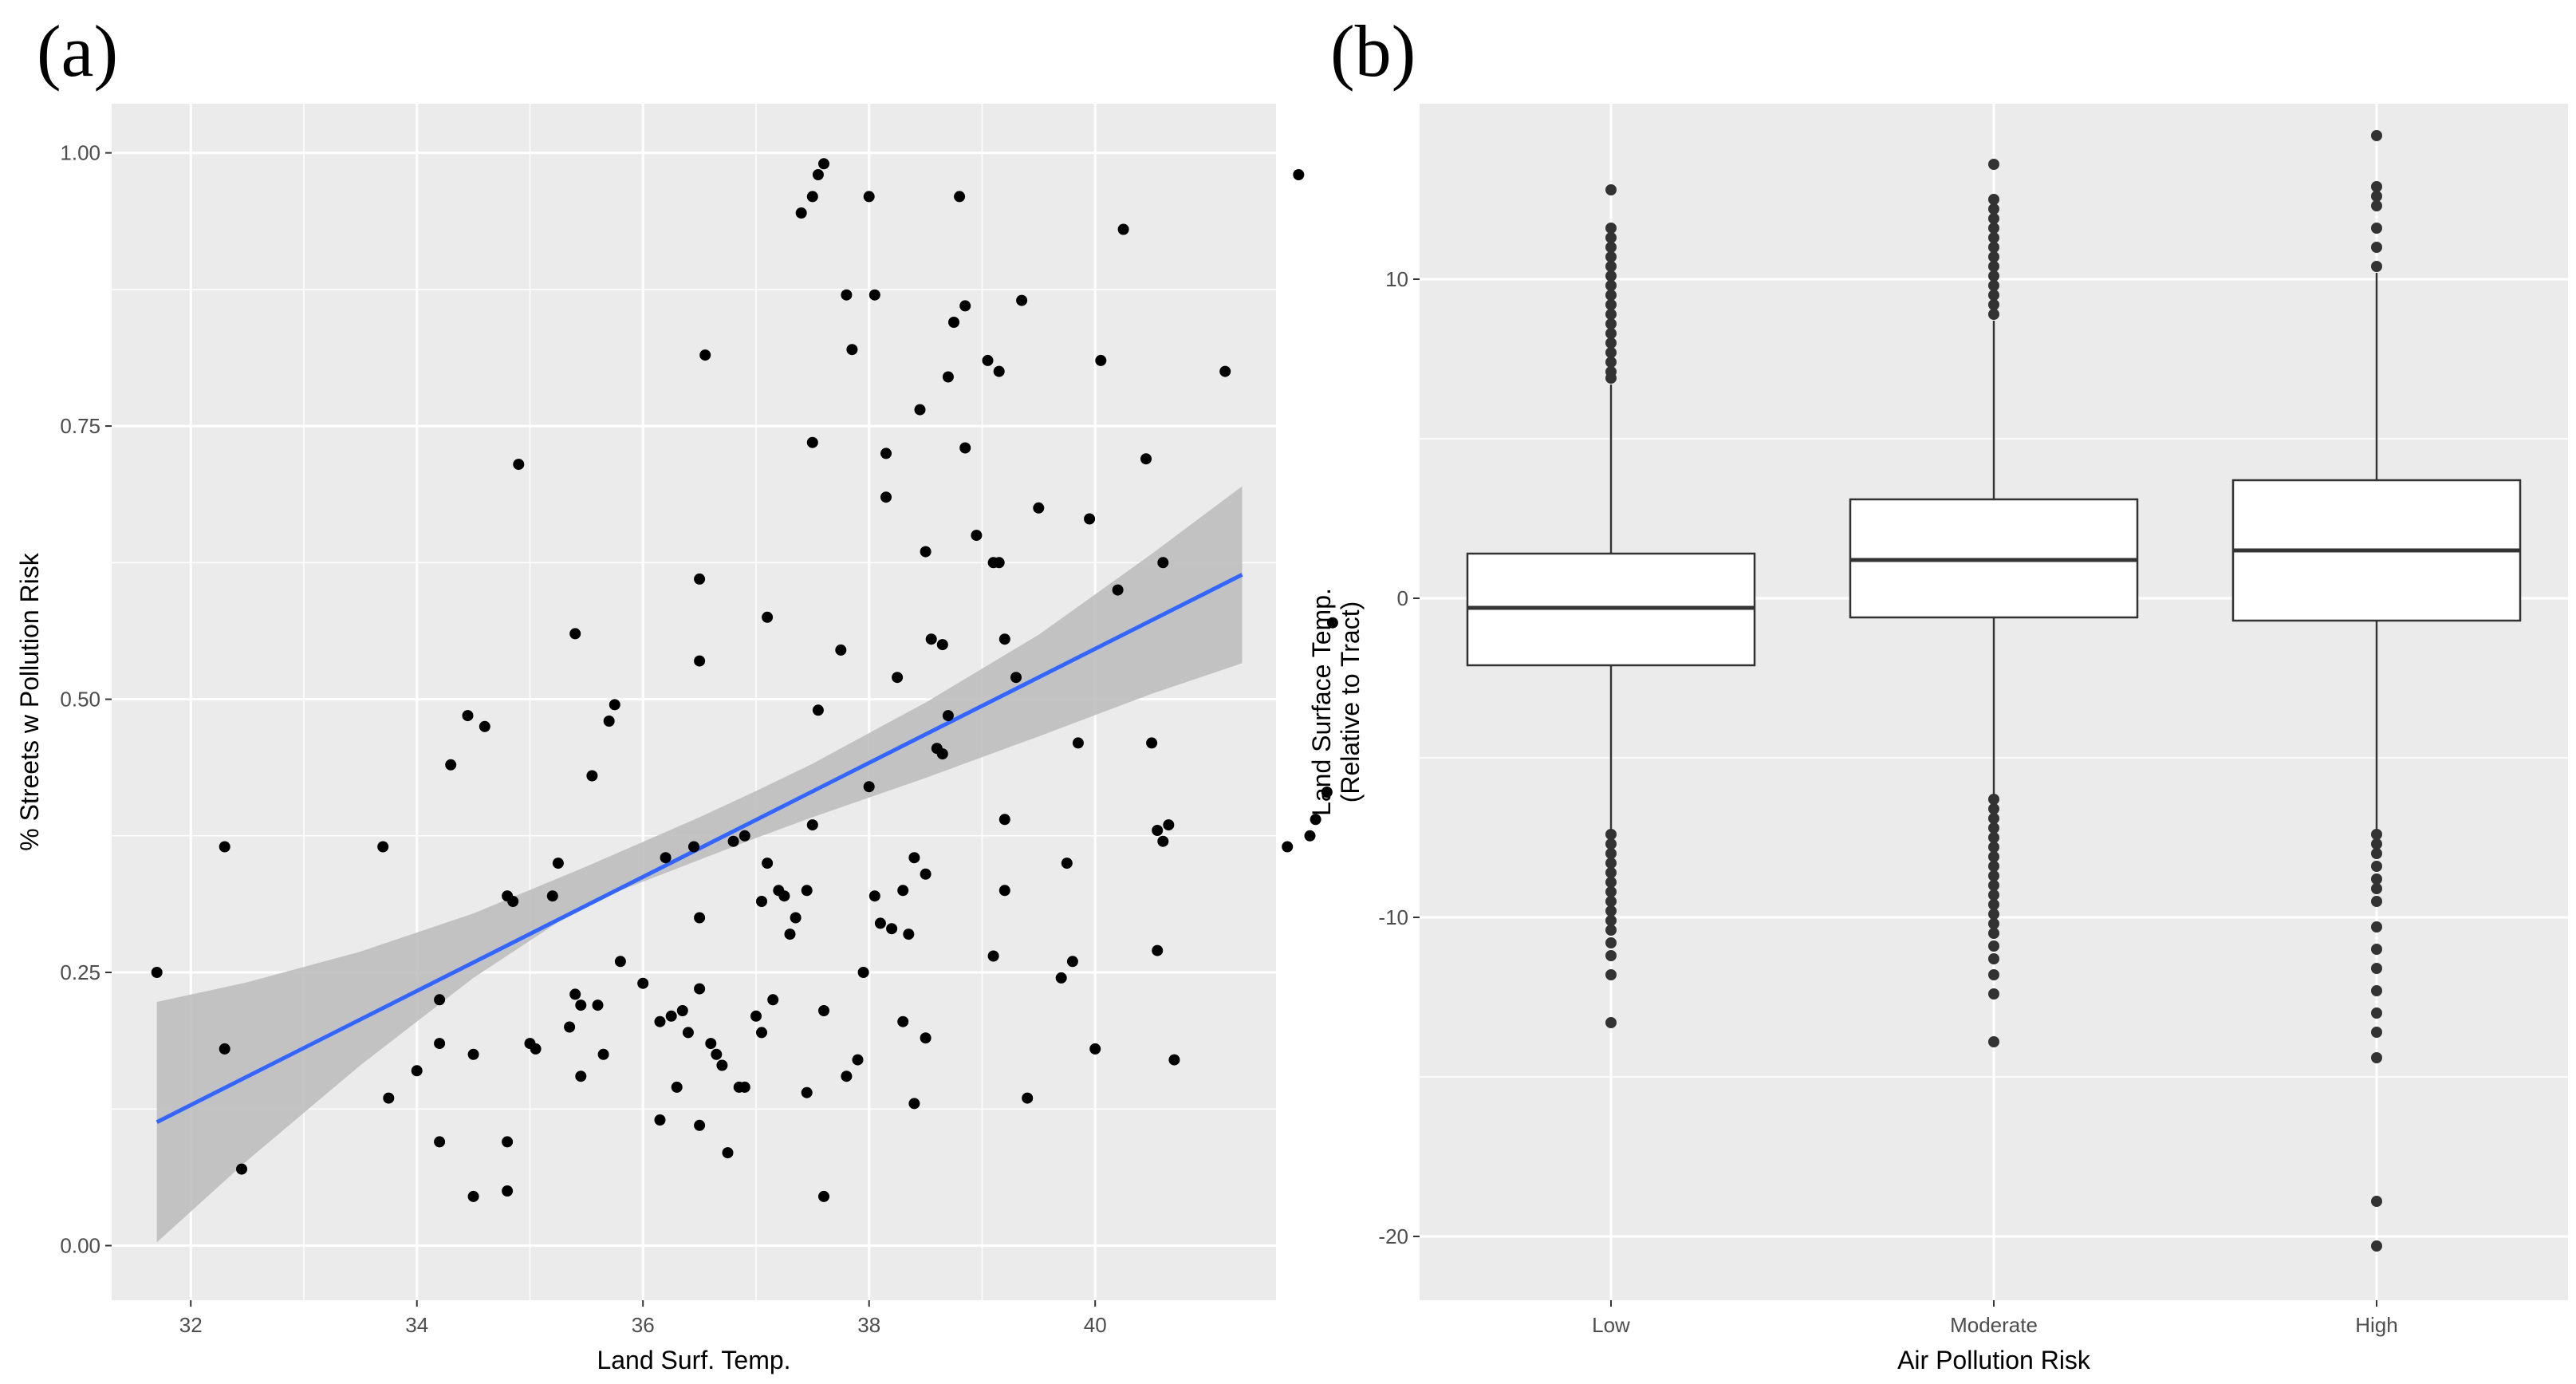  I want to click on panel-b-x-axis-title: Air Pollution Risk, so click(1994, 1360).